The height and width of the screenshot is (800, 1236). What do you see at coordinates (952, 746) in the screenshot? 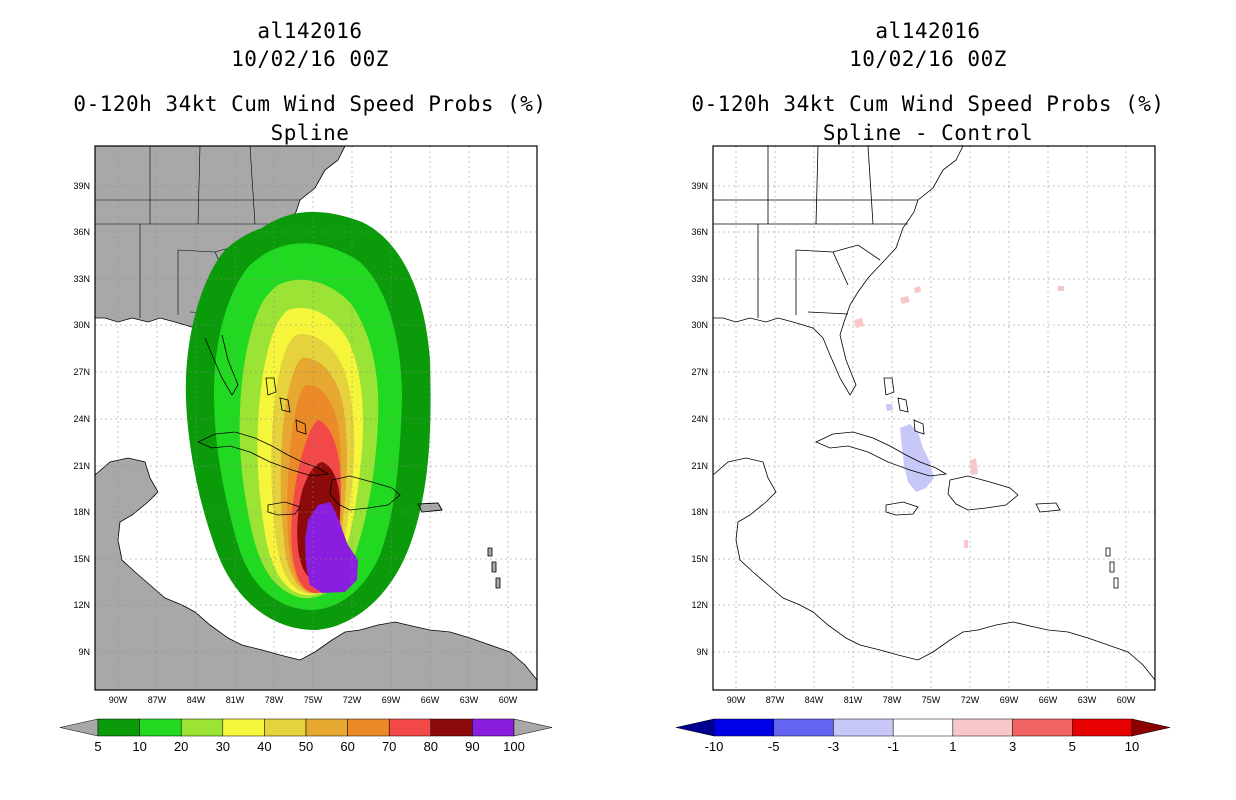
I see `colorbar-label: 1` at bounding box center [952, 746].